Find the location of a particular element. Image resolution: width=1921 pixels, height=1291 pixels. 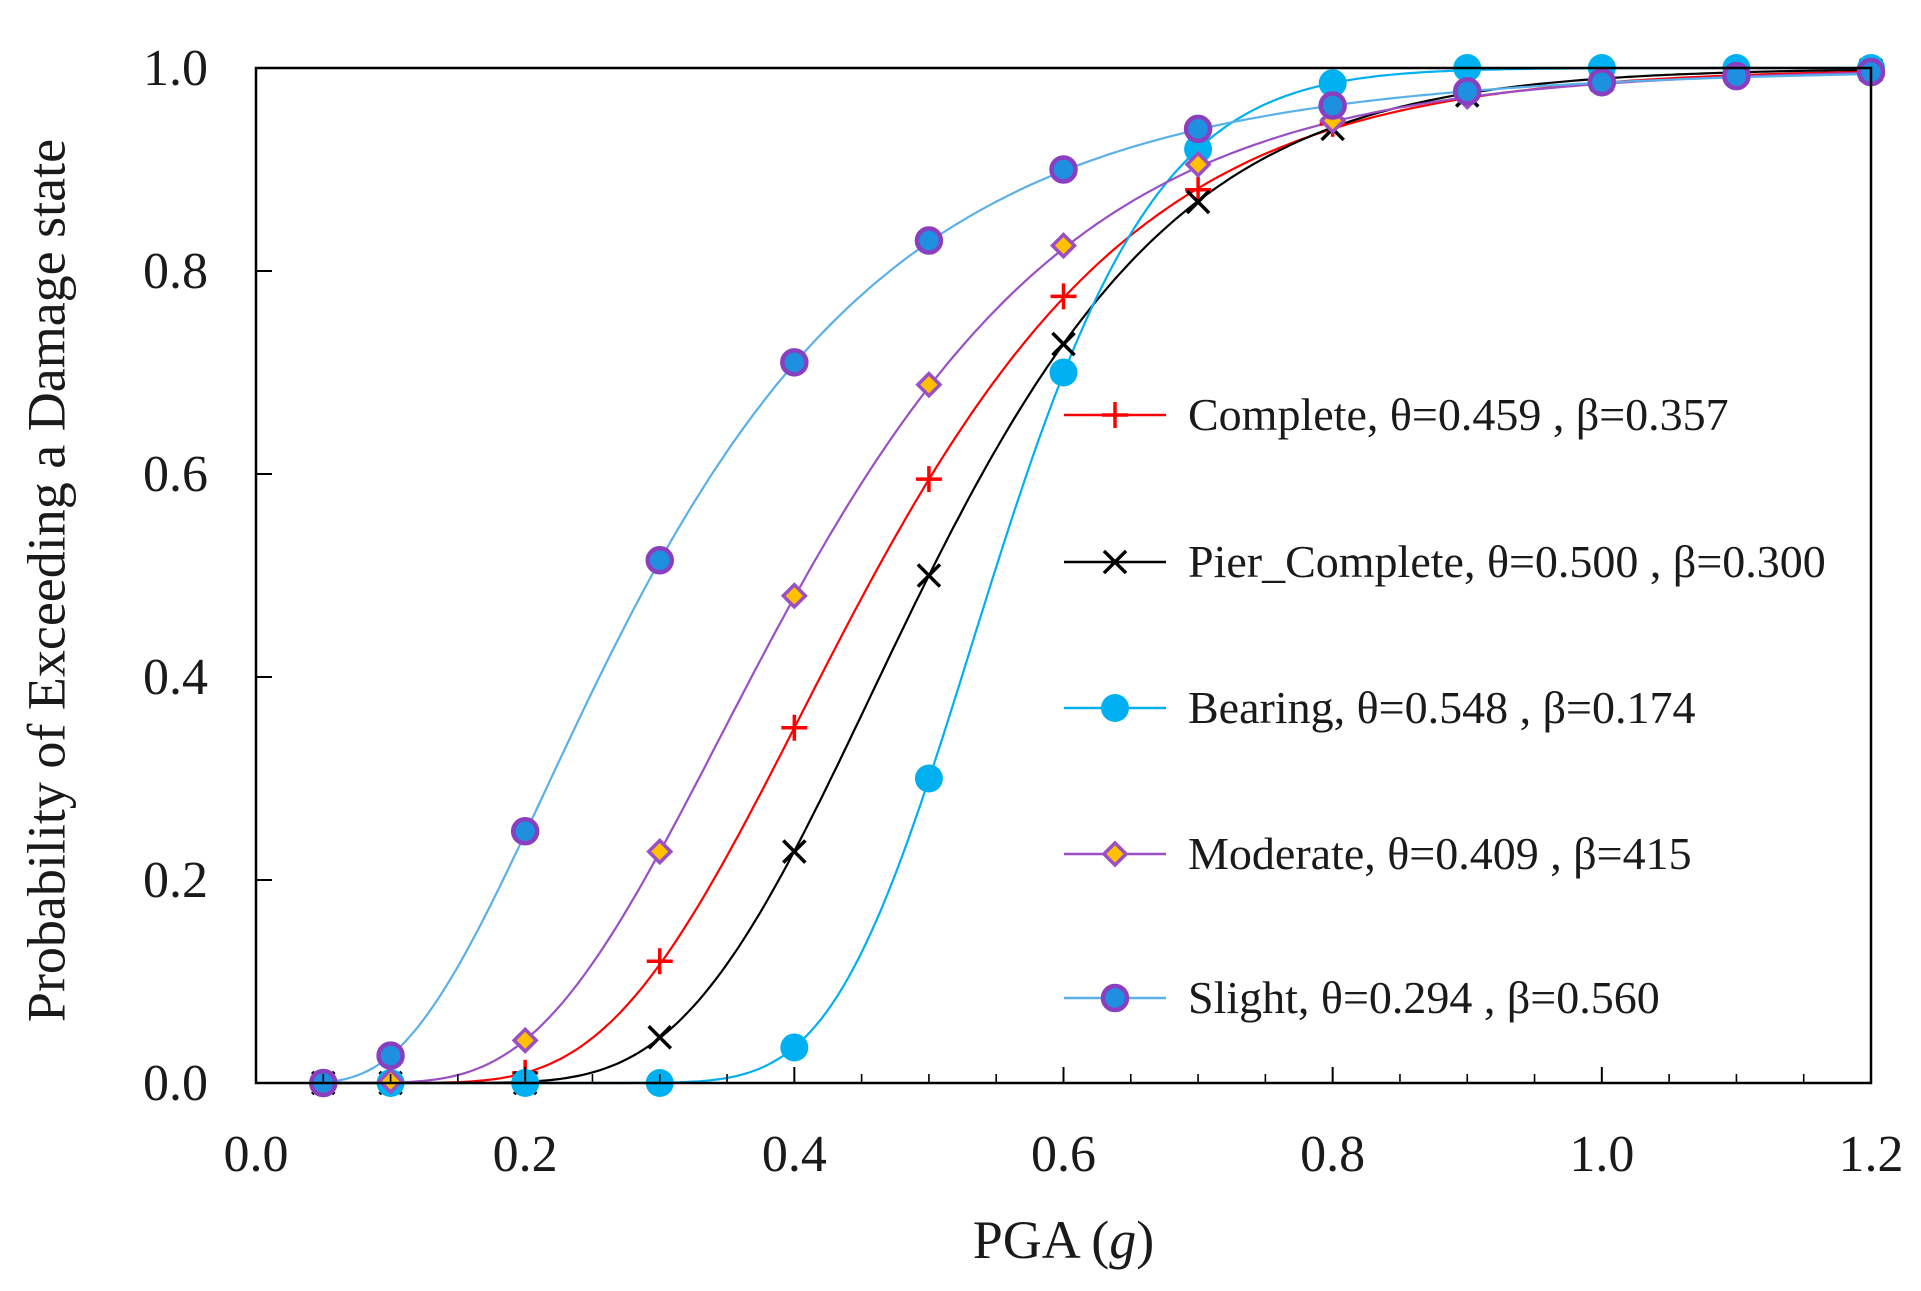

y-tick-label: 0.2 is located at coordinates (175, 880).